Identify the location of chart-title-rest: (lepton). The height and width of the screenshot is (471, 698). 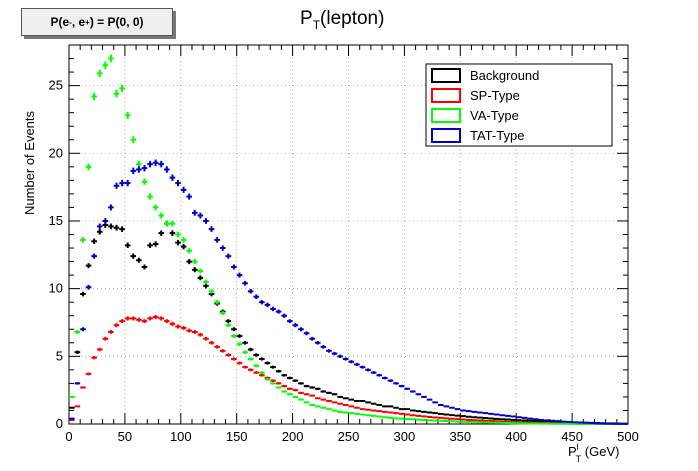
(352, 18).